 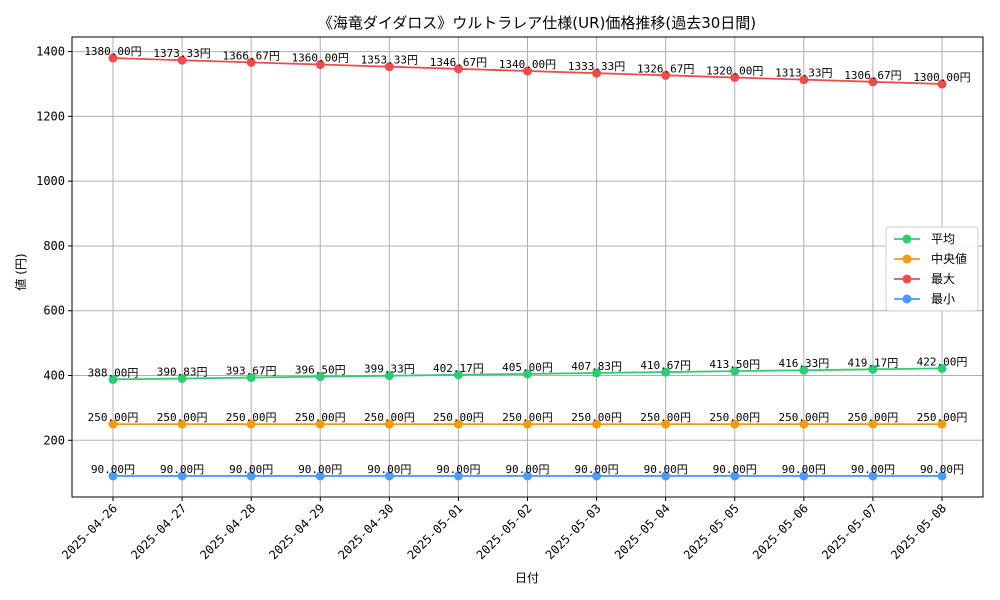 I want to click on x-tick-label: 2025-05-06, so click(x=780, y=531).